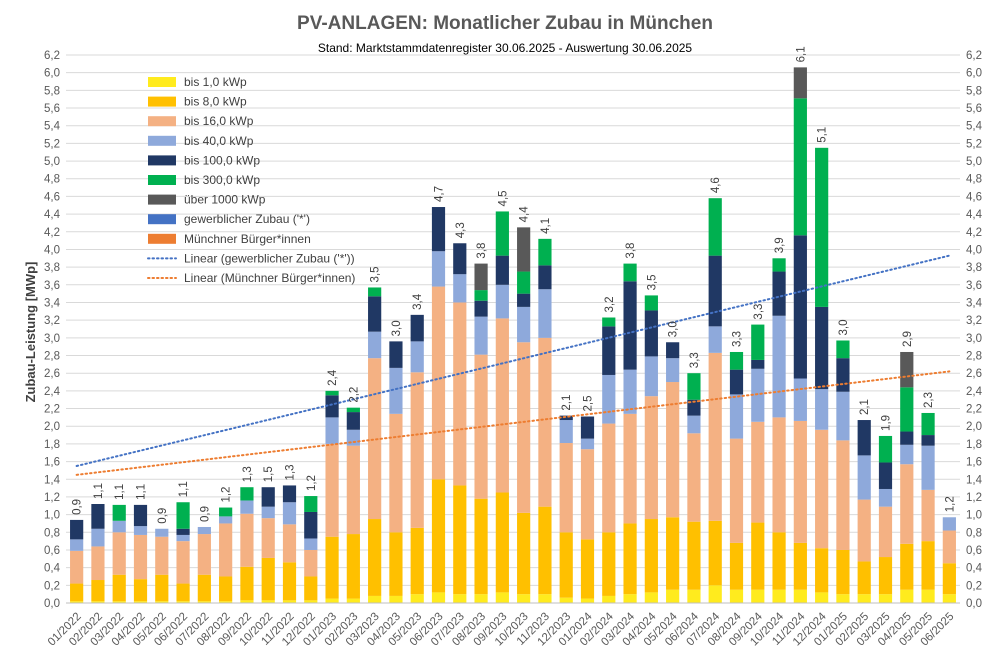 This screenshot has width=1008, height=672. What do you see at coordinates (974, 445) in the screenshot?
I see `y-tick-label-right: 1,8` at bounding box center [974, 445].